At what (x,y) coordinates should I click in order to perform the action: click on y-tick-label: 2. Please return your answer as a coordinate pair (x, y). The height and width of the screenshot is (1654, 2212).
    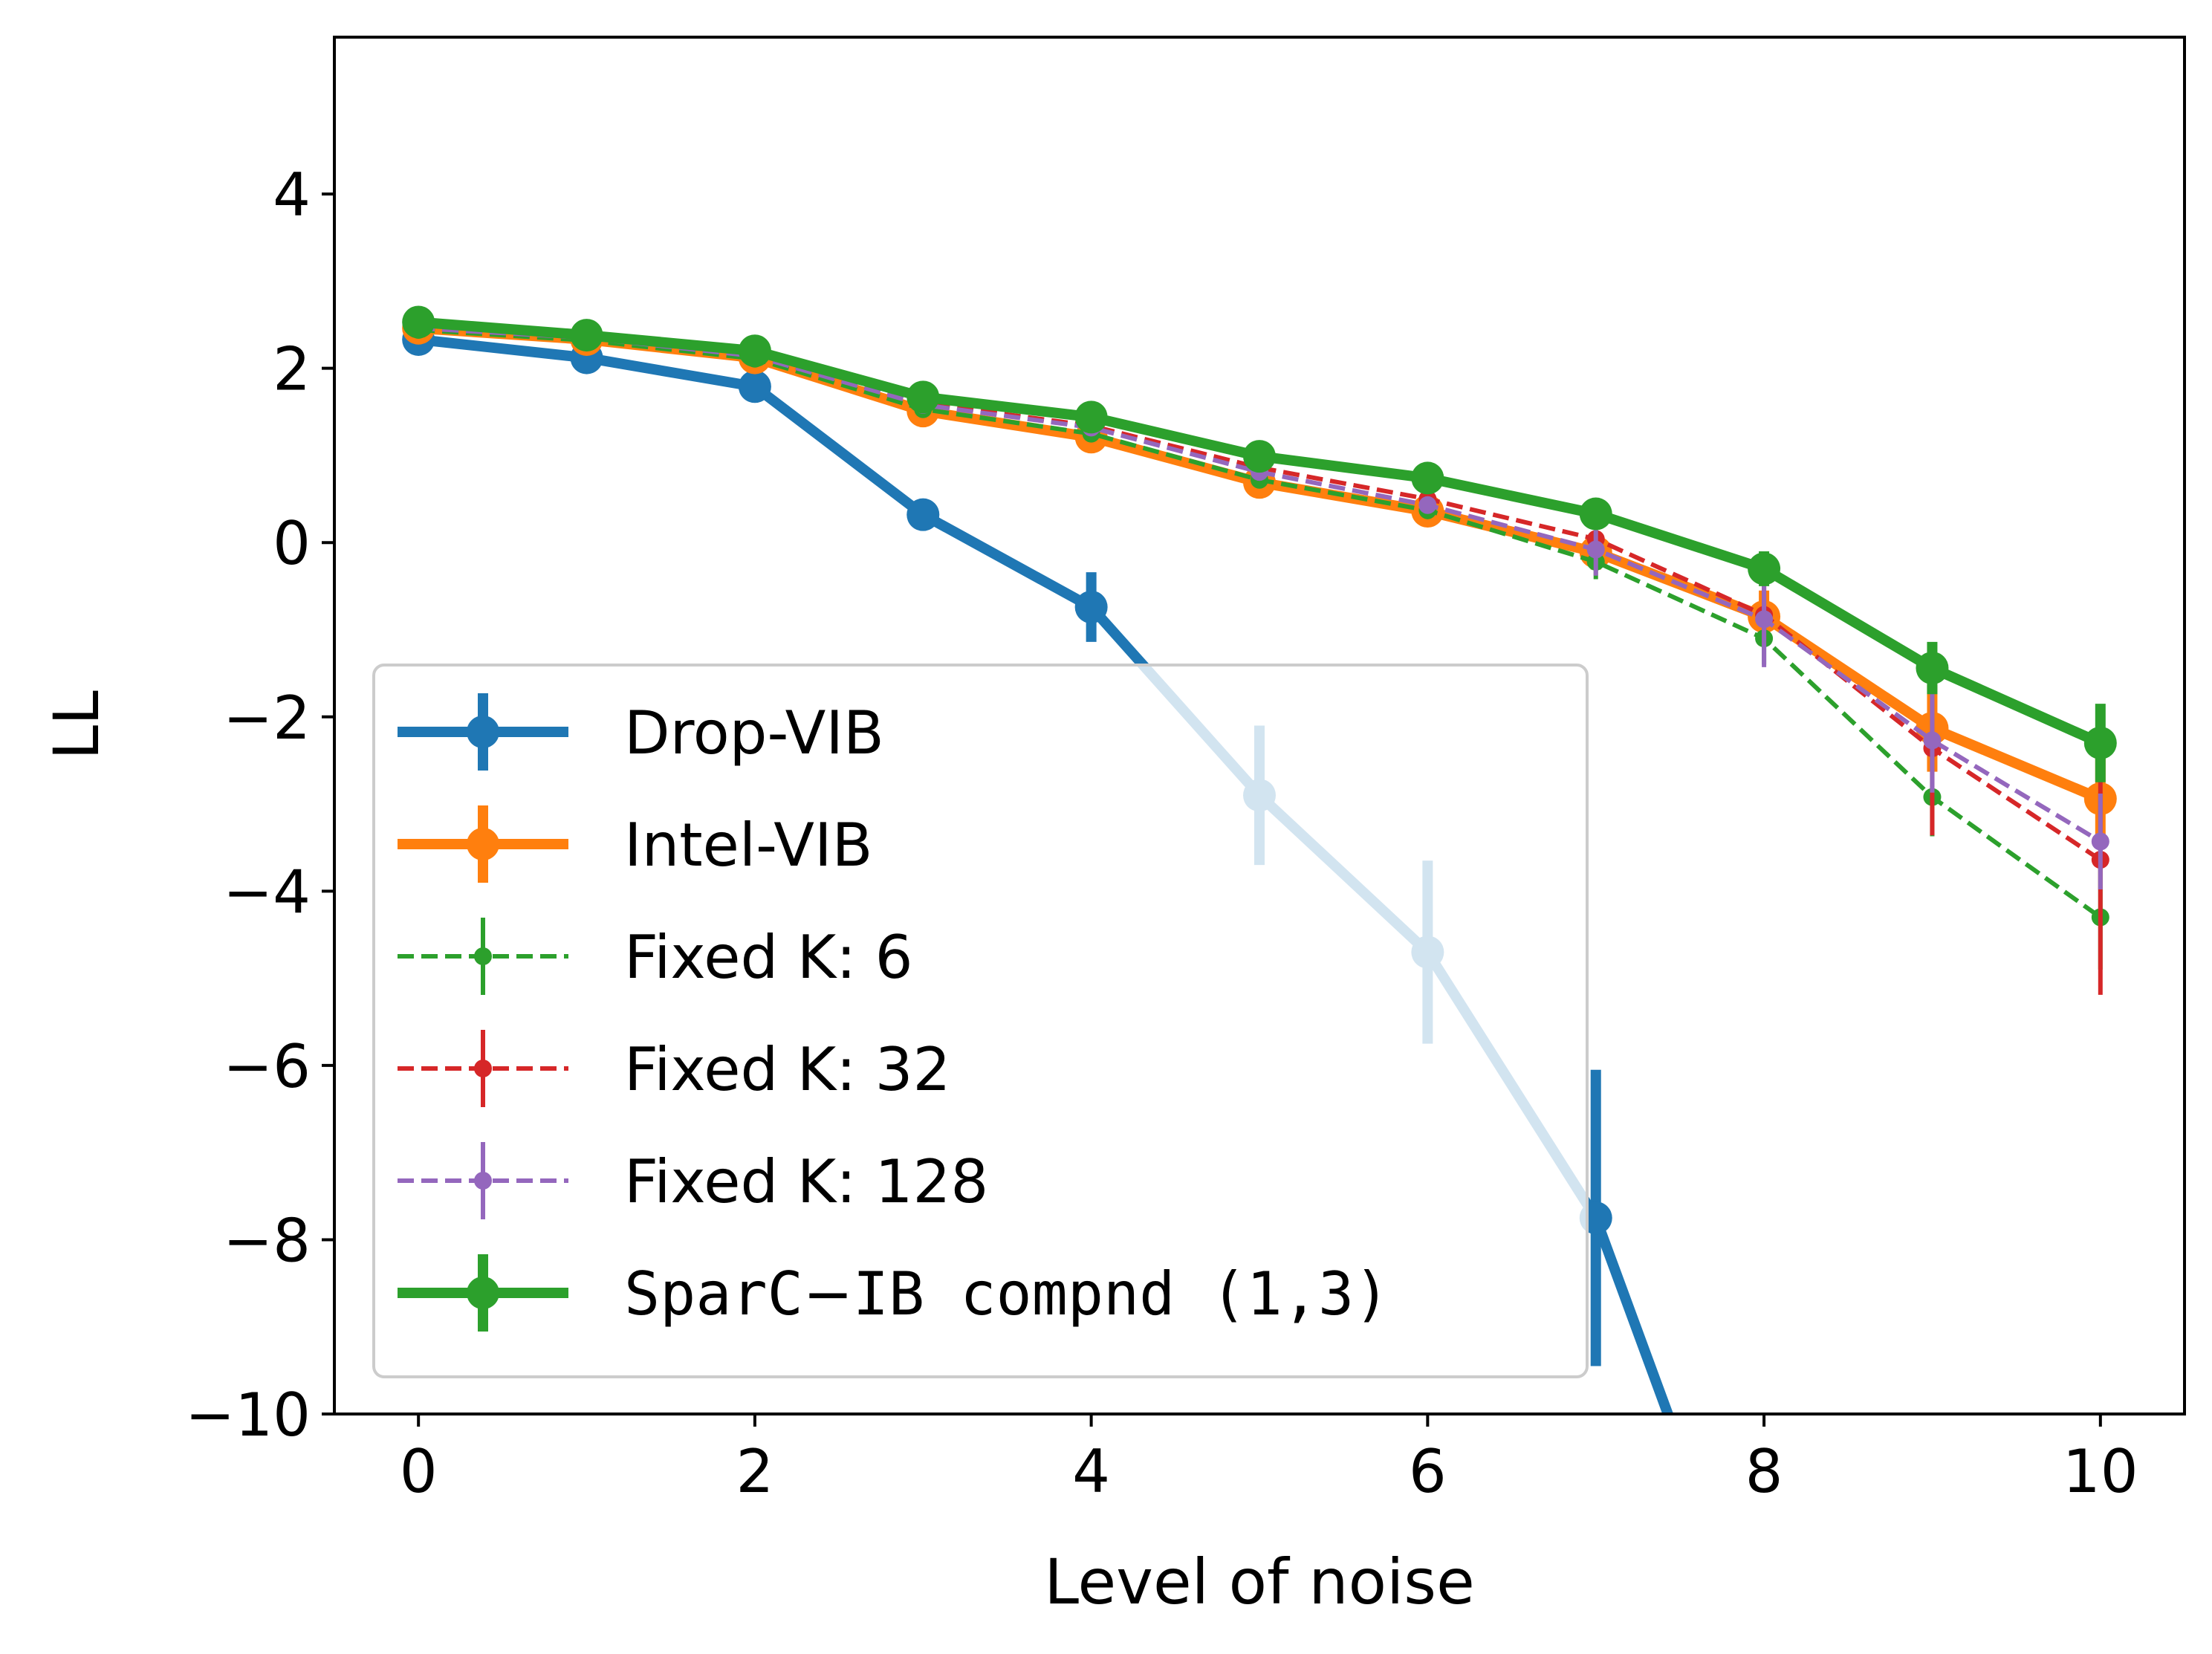
    Looking at the image, I should click on (292, 369).